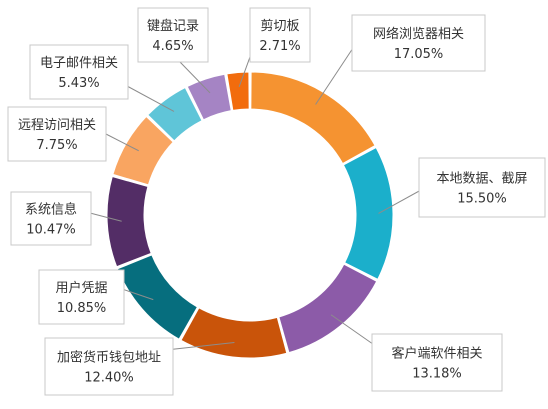  I want to click on data-label-9: 键盘记录 4.65%, so click(173, 35).